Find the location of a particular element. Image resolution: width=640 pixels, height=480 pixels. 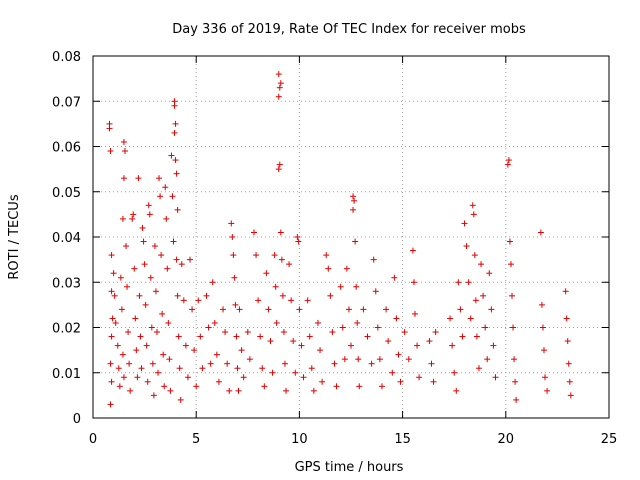

y-tick-label: 0.03 is located at coordinates (66, 283).